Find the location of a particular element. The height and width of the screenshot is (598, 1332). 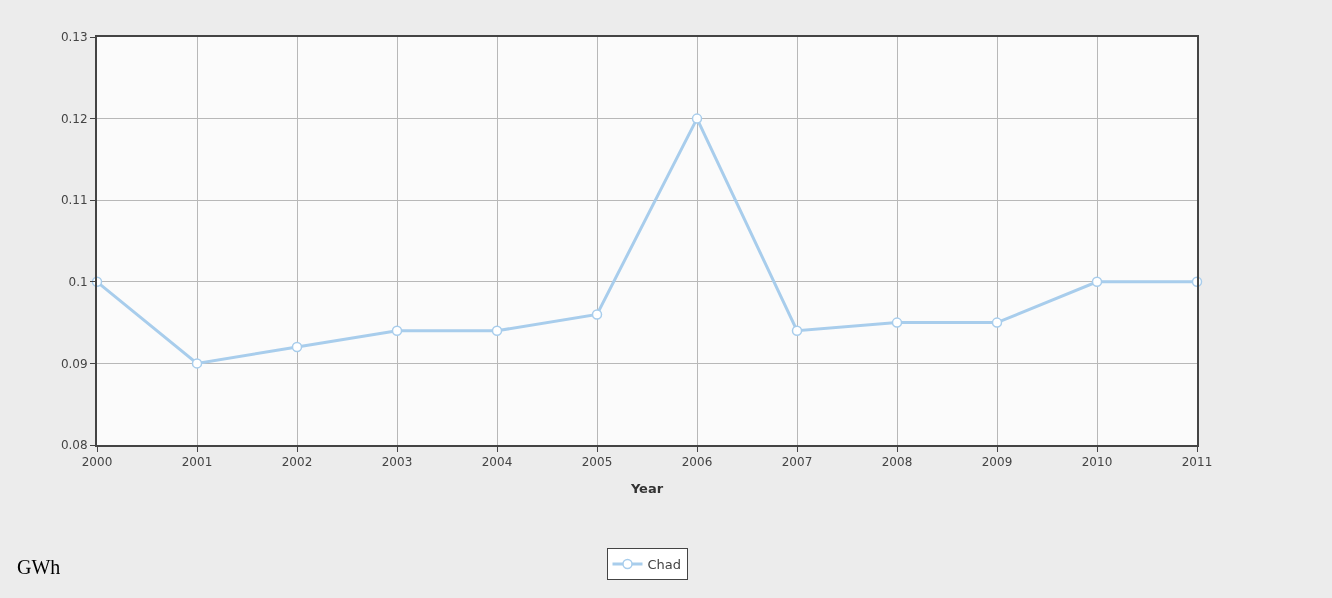

x-tick-label: 2003 is located at coordinates (397, 462).